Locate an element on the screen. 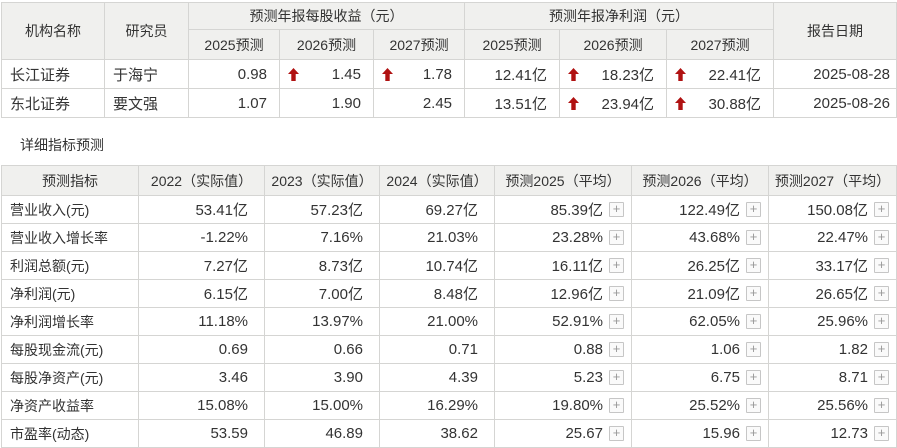 This screenshot has width=897, height=448. forecast-value-cell: 1.07 is located at coordinates (234, 103).